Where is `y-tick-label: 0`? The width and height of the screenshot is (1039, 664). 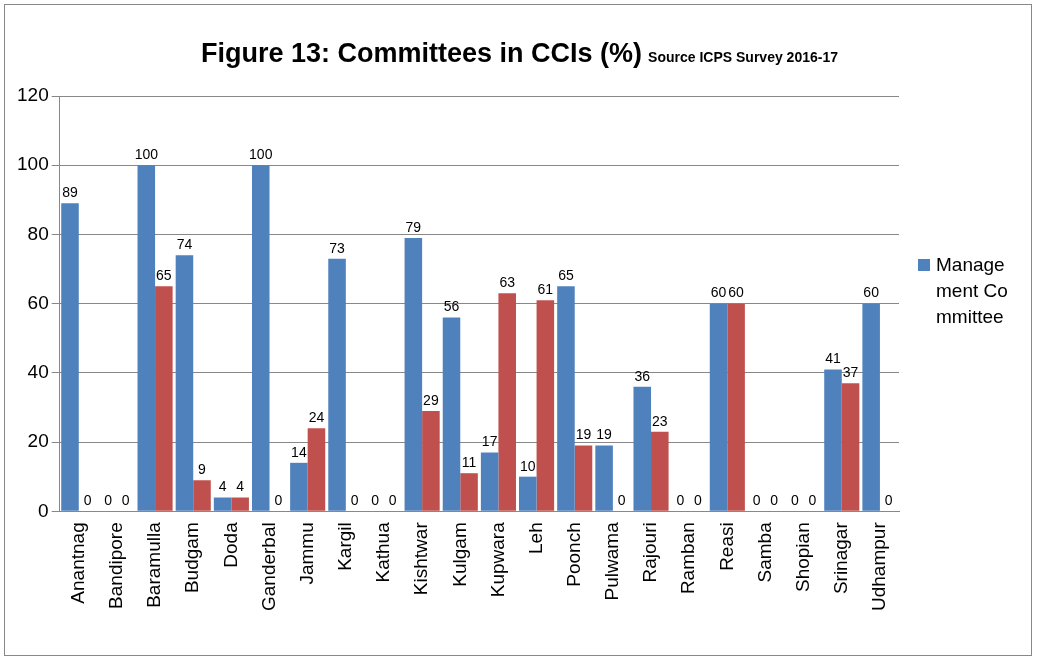 y-tick-label: 0 is located at coordinates (43, 510).